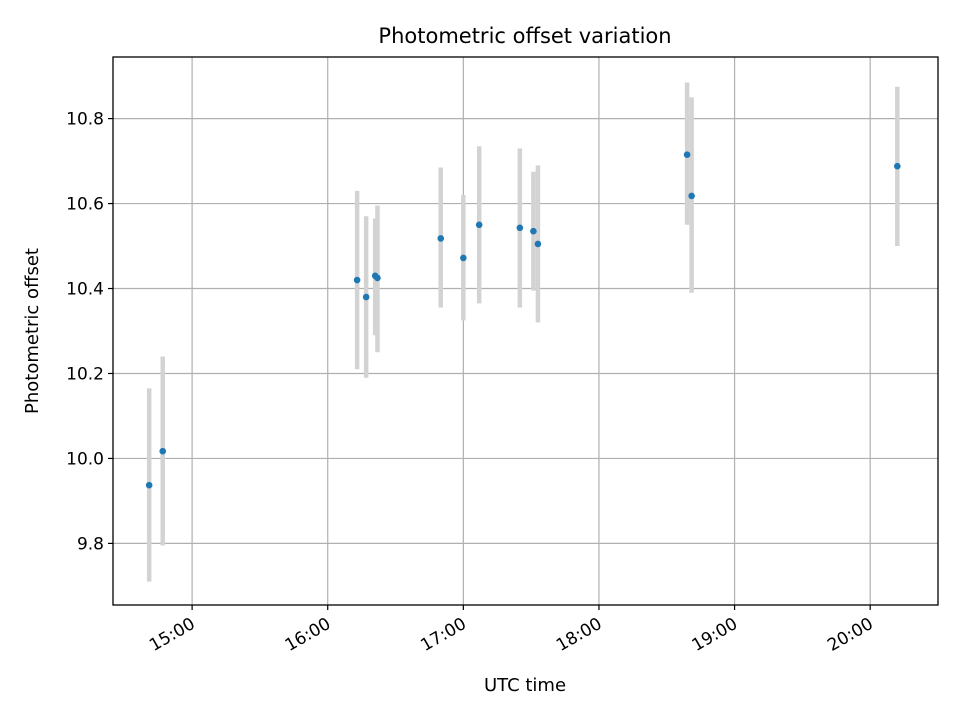  I want to click on y-tick-label: 10.4, so click(85, 290).